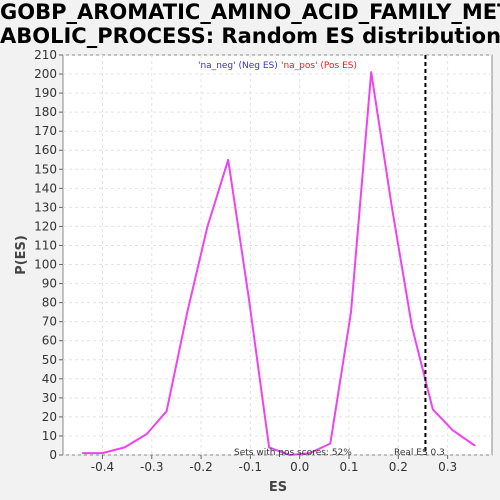 Image resolution: width=500 pixels, height=500 pixels. Describe the element at coordinates (49, 398) in the screenshot. I see `y-tick-label: 30` at that location.